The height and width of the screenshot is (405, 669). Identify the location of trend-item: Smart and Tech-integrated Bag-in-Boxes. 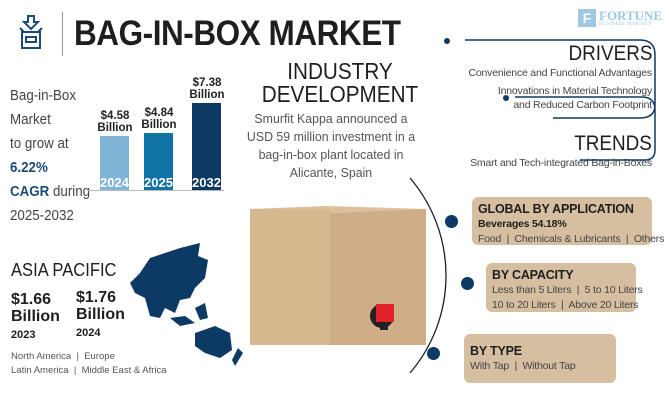
(561, 163).